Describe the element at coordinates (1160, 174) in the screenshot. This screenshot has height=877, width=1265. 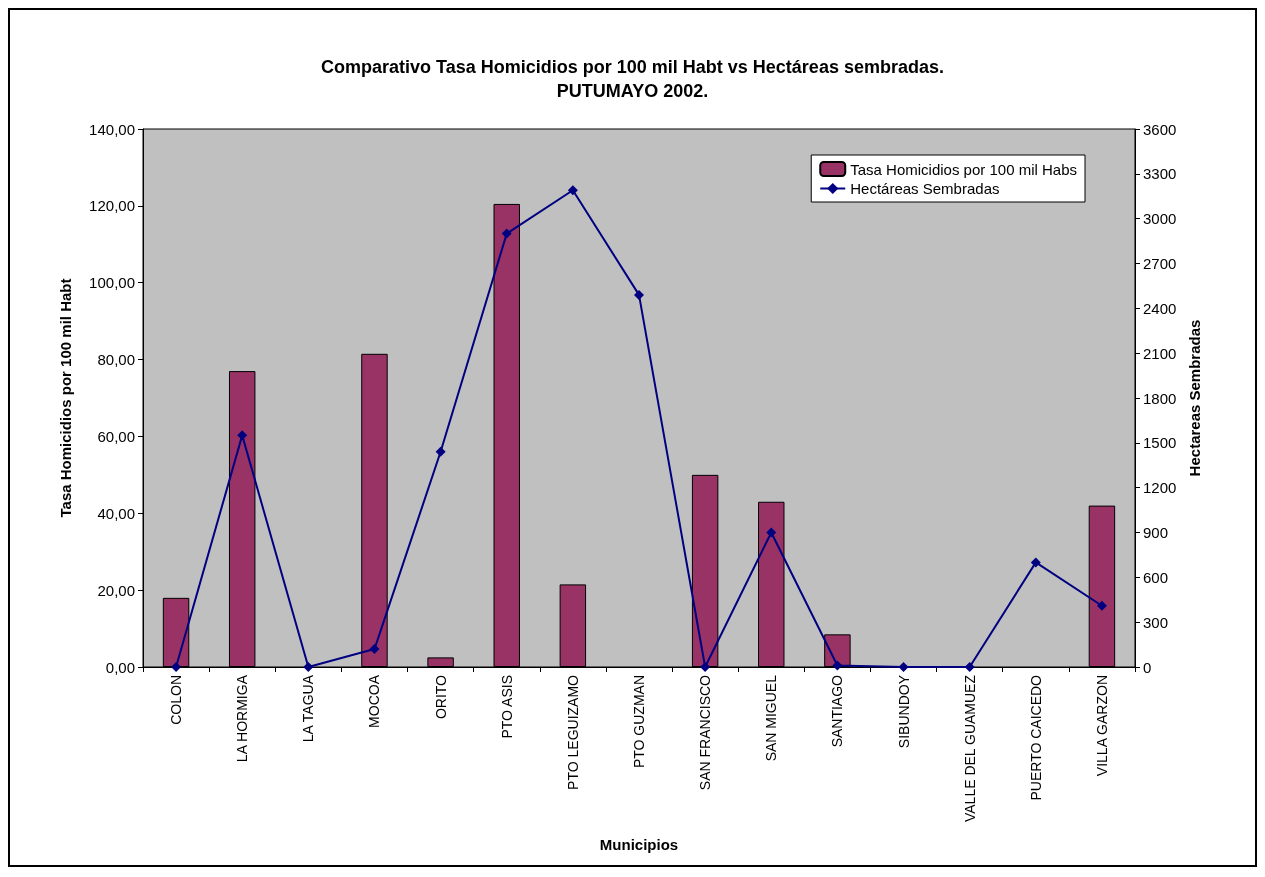
I see `y2-tick-label: 3300` at that location.